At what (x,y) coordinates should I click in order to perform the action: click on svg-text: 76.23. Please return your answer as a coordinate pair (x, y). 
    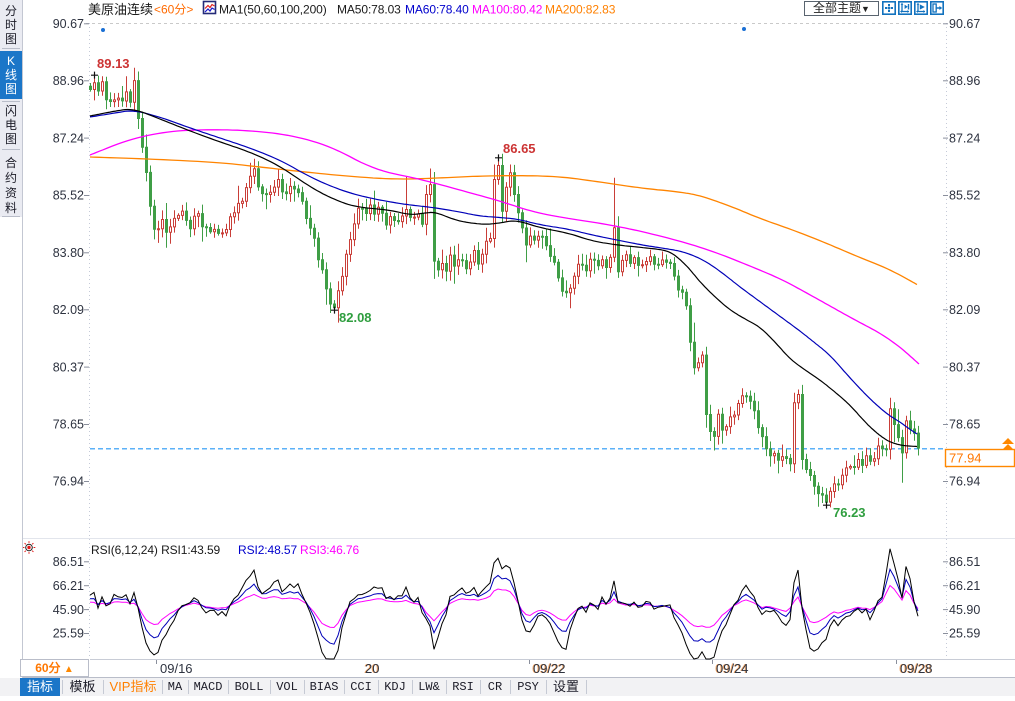
    Looking at the image, I should click on (849, 512).